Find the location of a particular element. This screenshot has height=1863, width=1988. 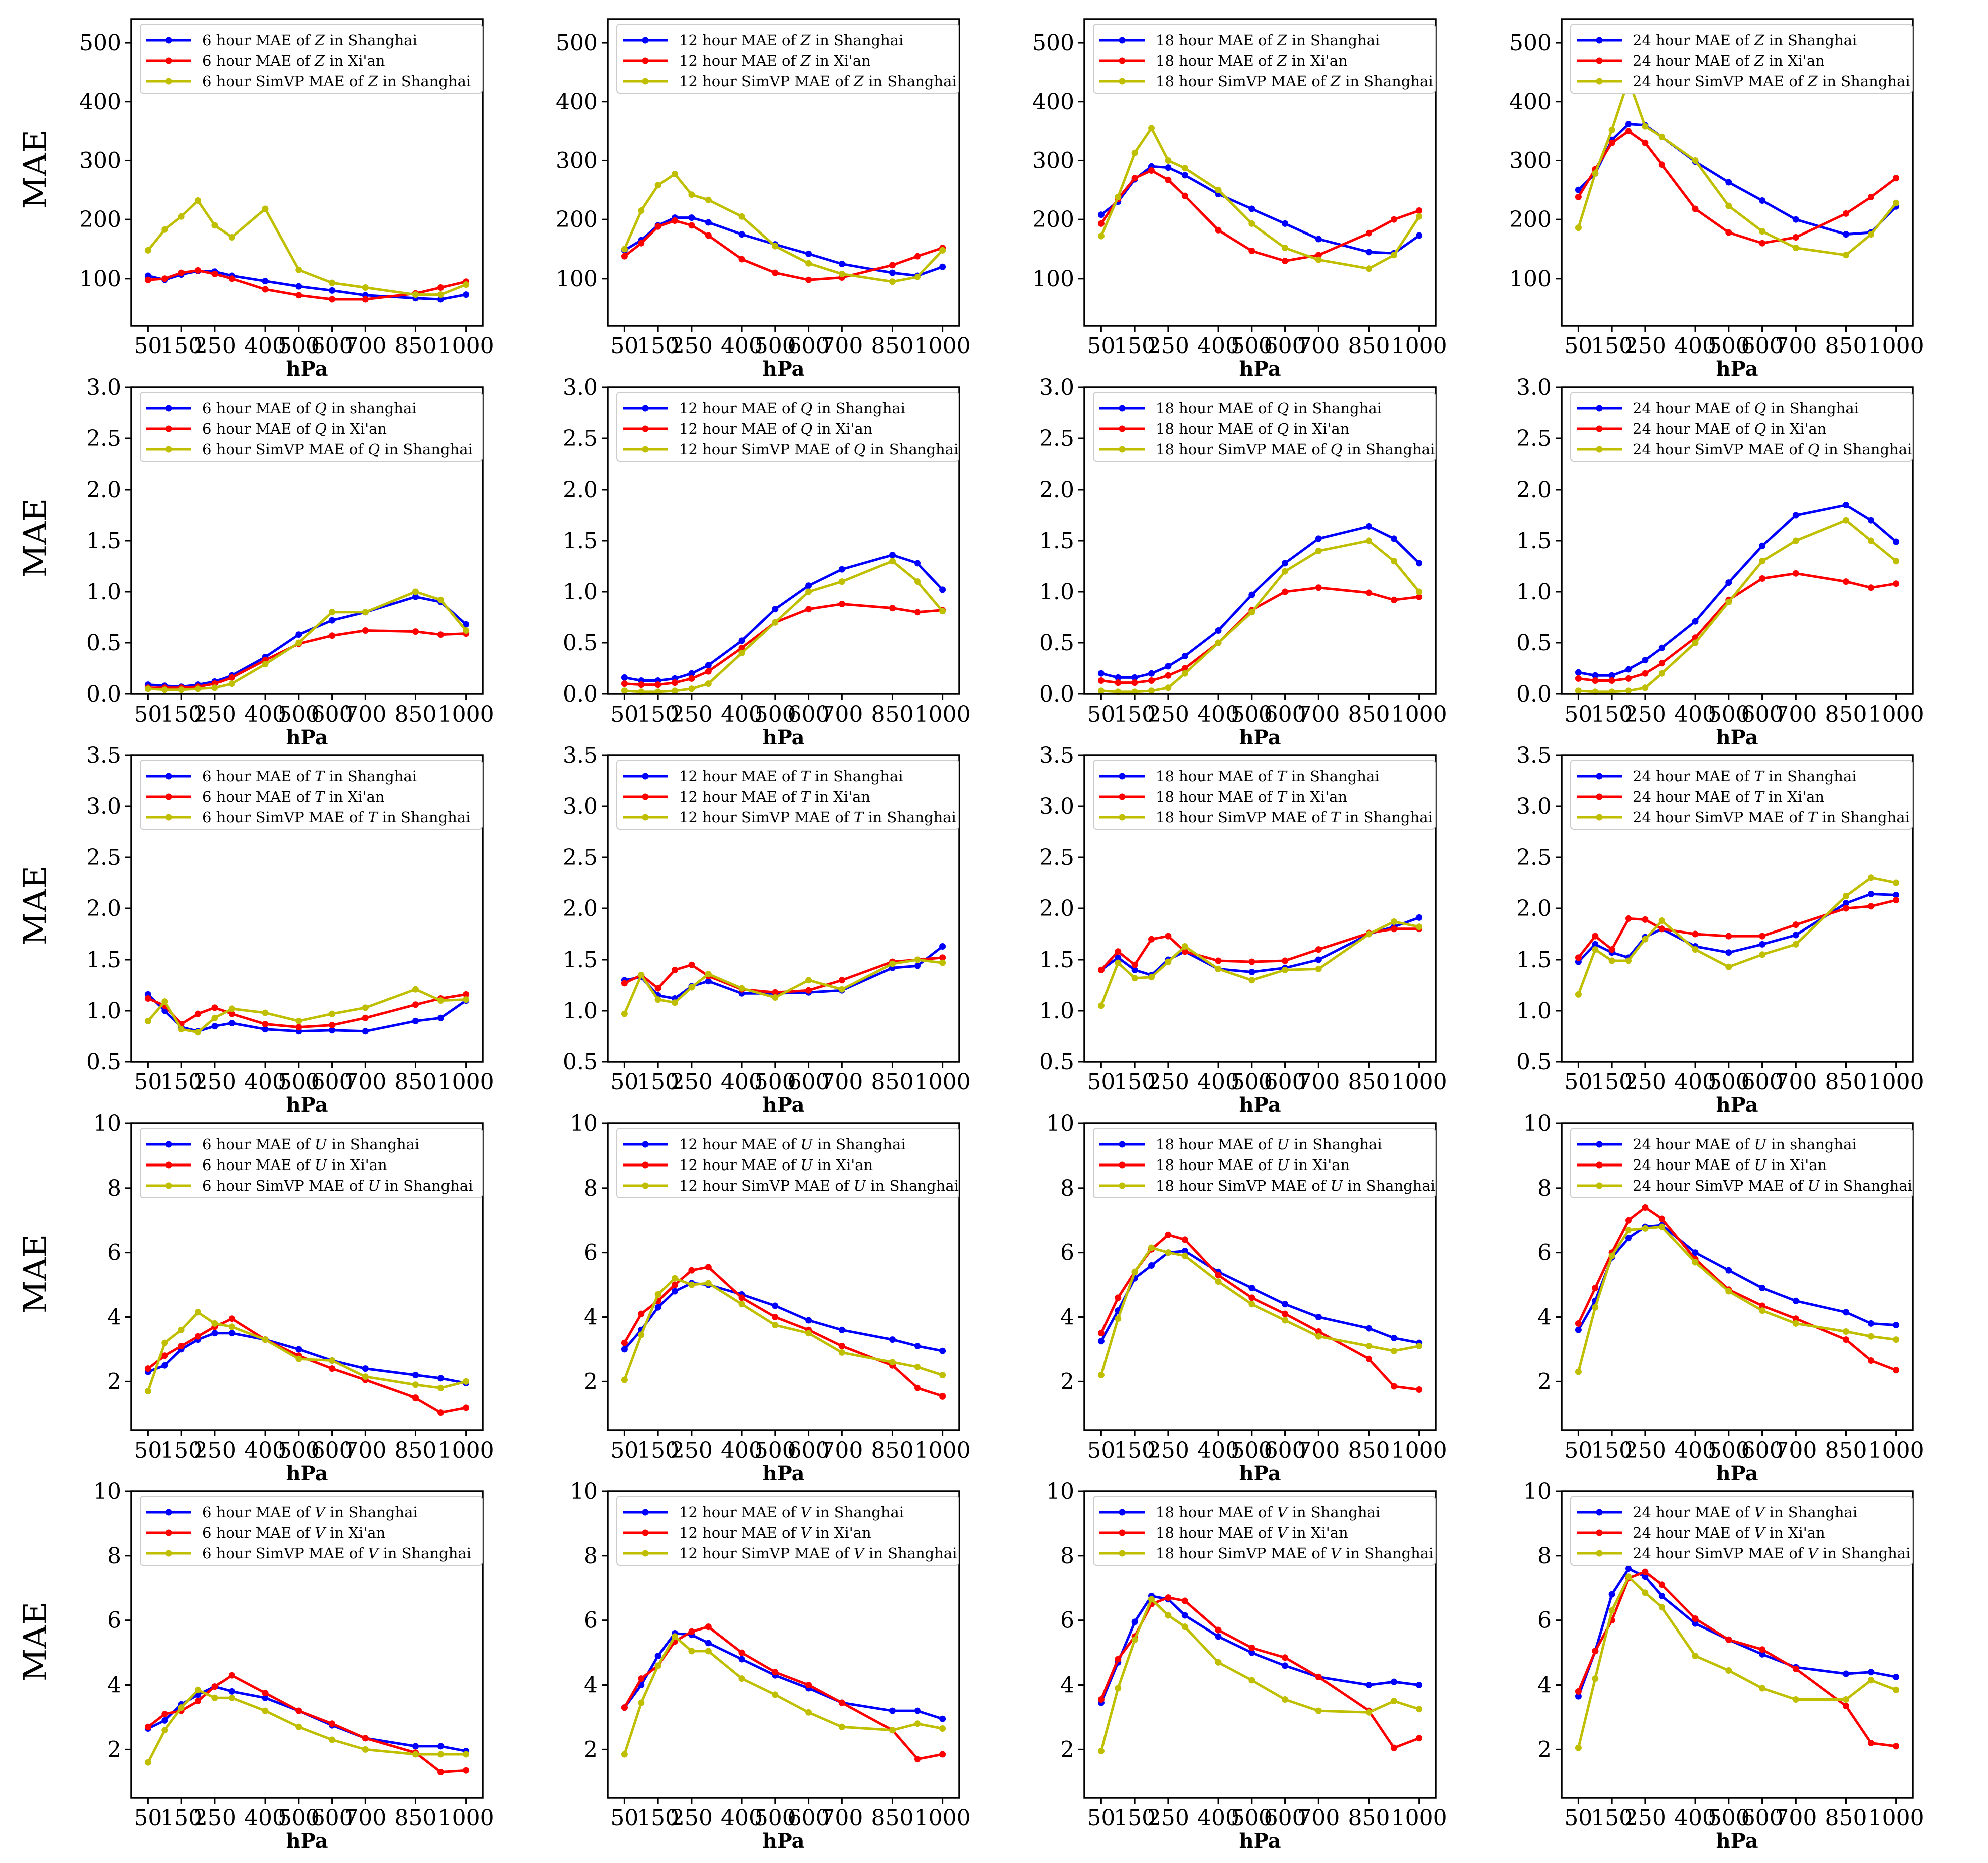

x-tick-label: 500 is located at coordinates (1729, 1818).